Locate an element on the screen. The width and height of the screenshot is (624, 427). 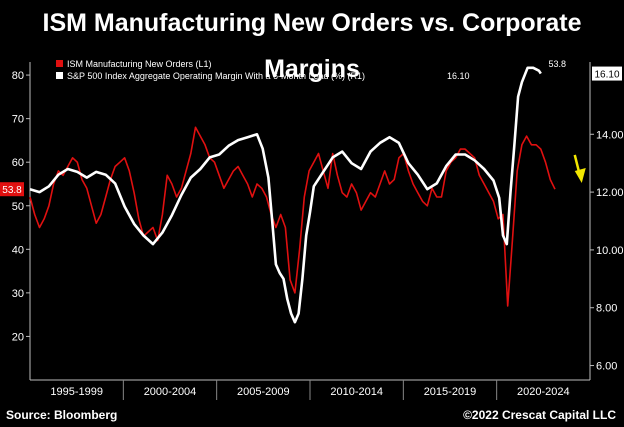
ism-last-value-box is located at coordinates (12, 189).